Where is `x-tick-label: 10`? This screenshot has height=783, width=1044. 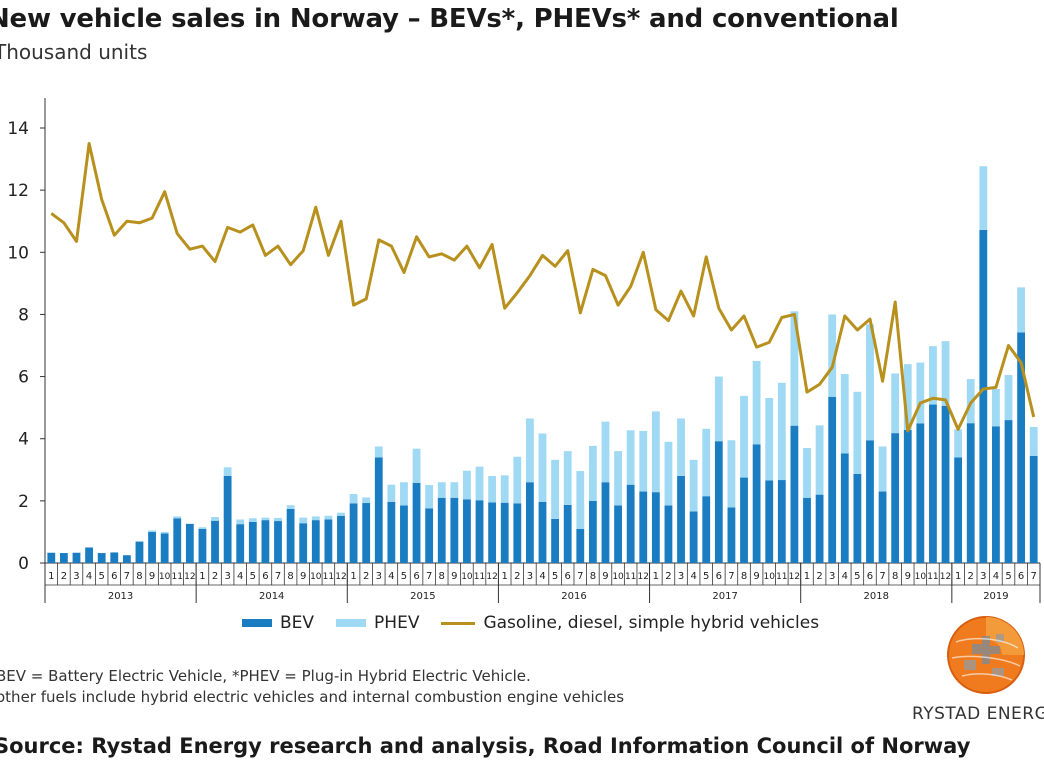 x-tick-label: 10 is located at coordinates (618, 577).